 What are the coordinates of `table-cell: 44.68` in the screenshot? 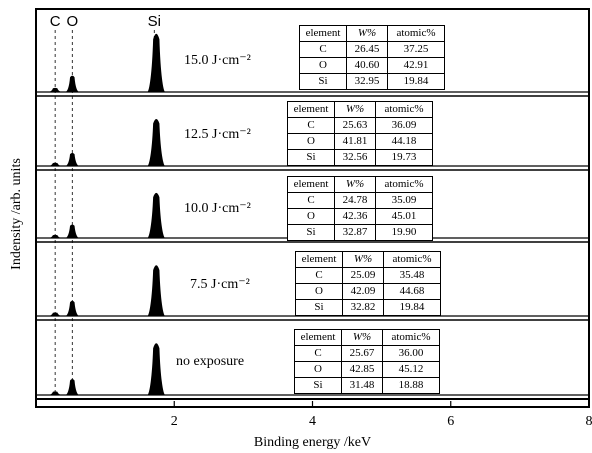 It's located at (412, 291).